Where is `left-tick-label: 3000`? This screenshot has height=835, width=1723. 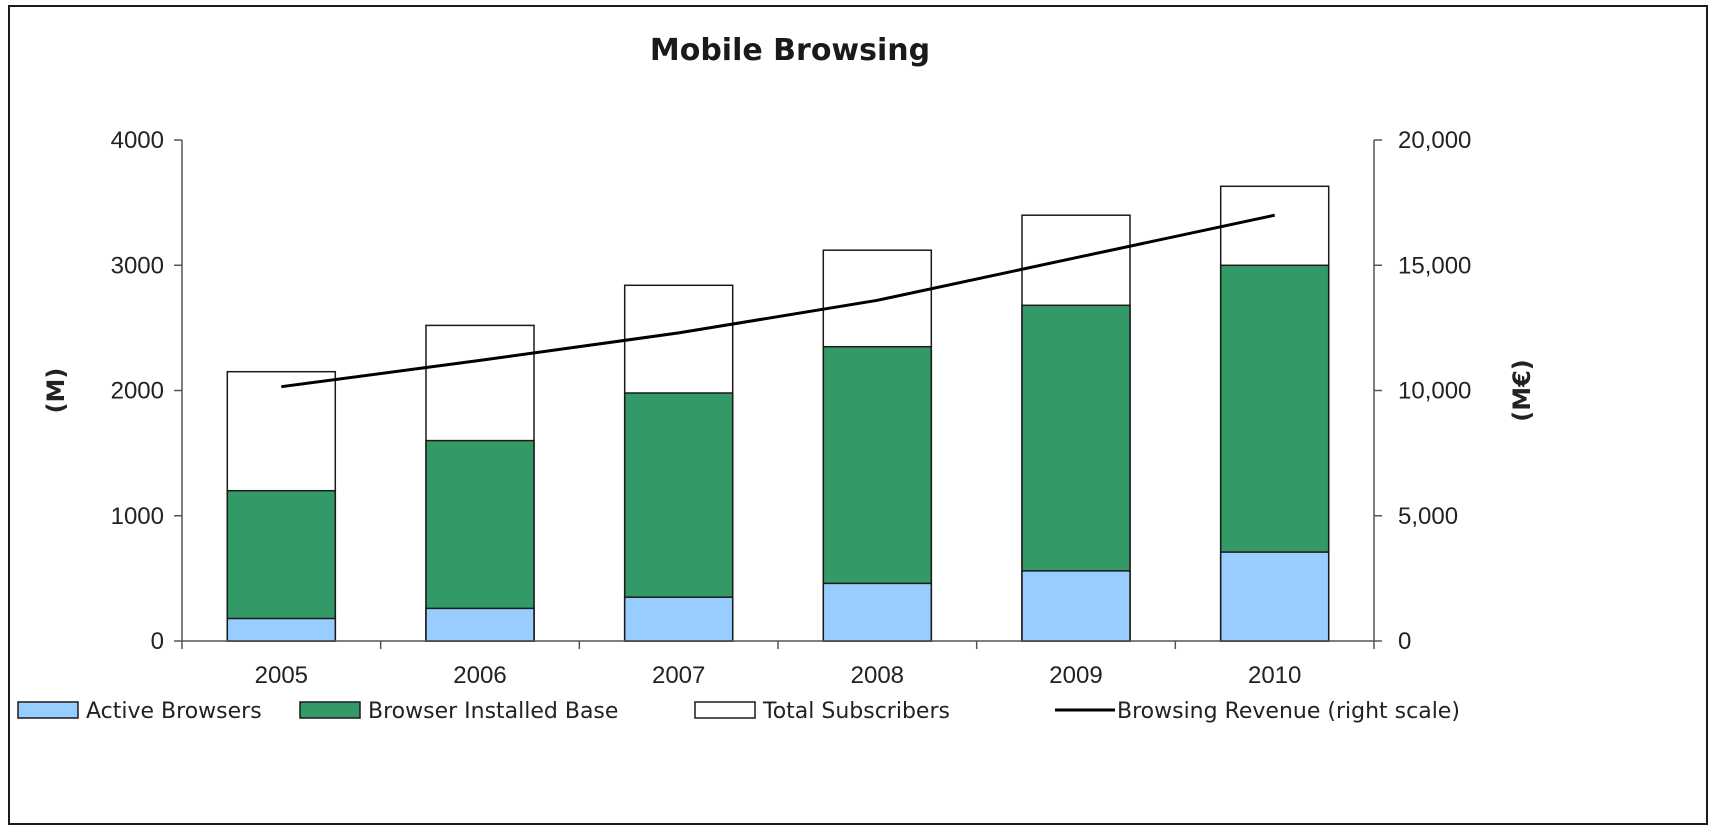 left-tick-label: 3000 is located at coordinates (137, 265).